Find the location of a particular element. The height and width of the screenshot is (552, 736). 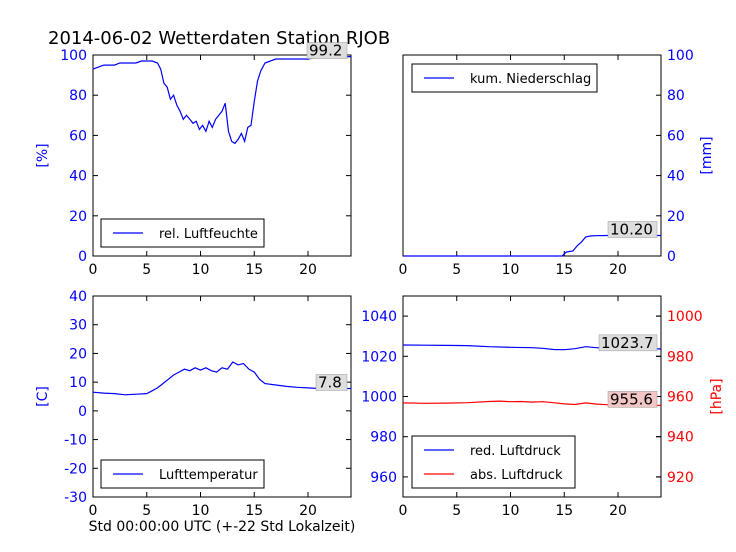

y-tick-label: 960 is located at coordinates (383, 478).